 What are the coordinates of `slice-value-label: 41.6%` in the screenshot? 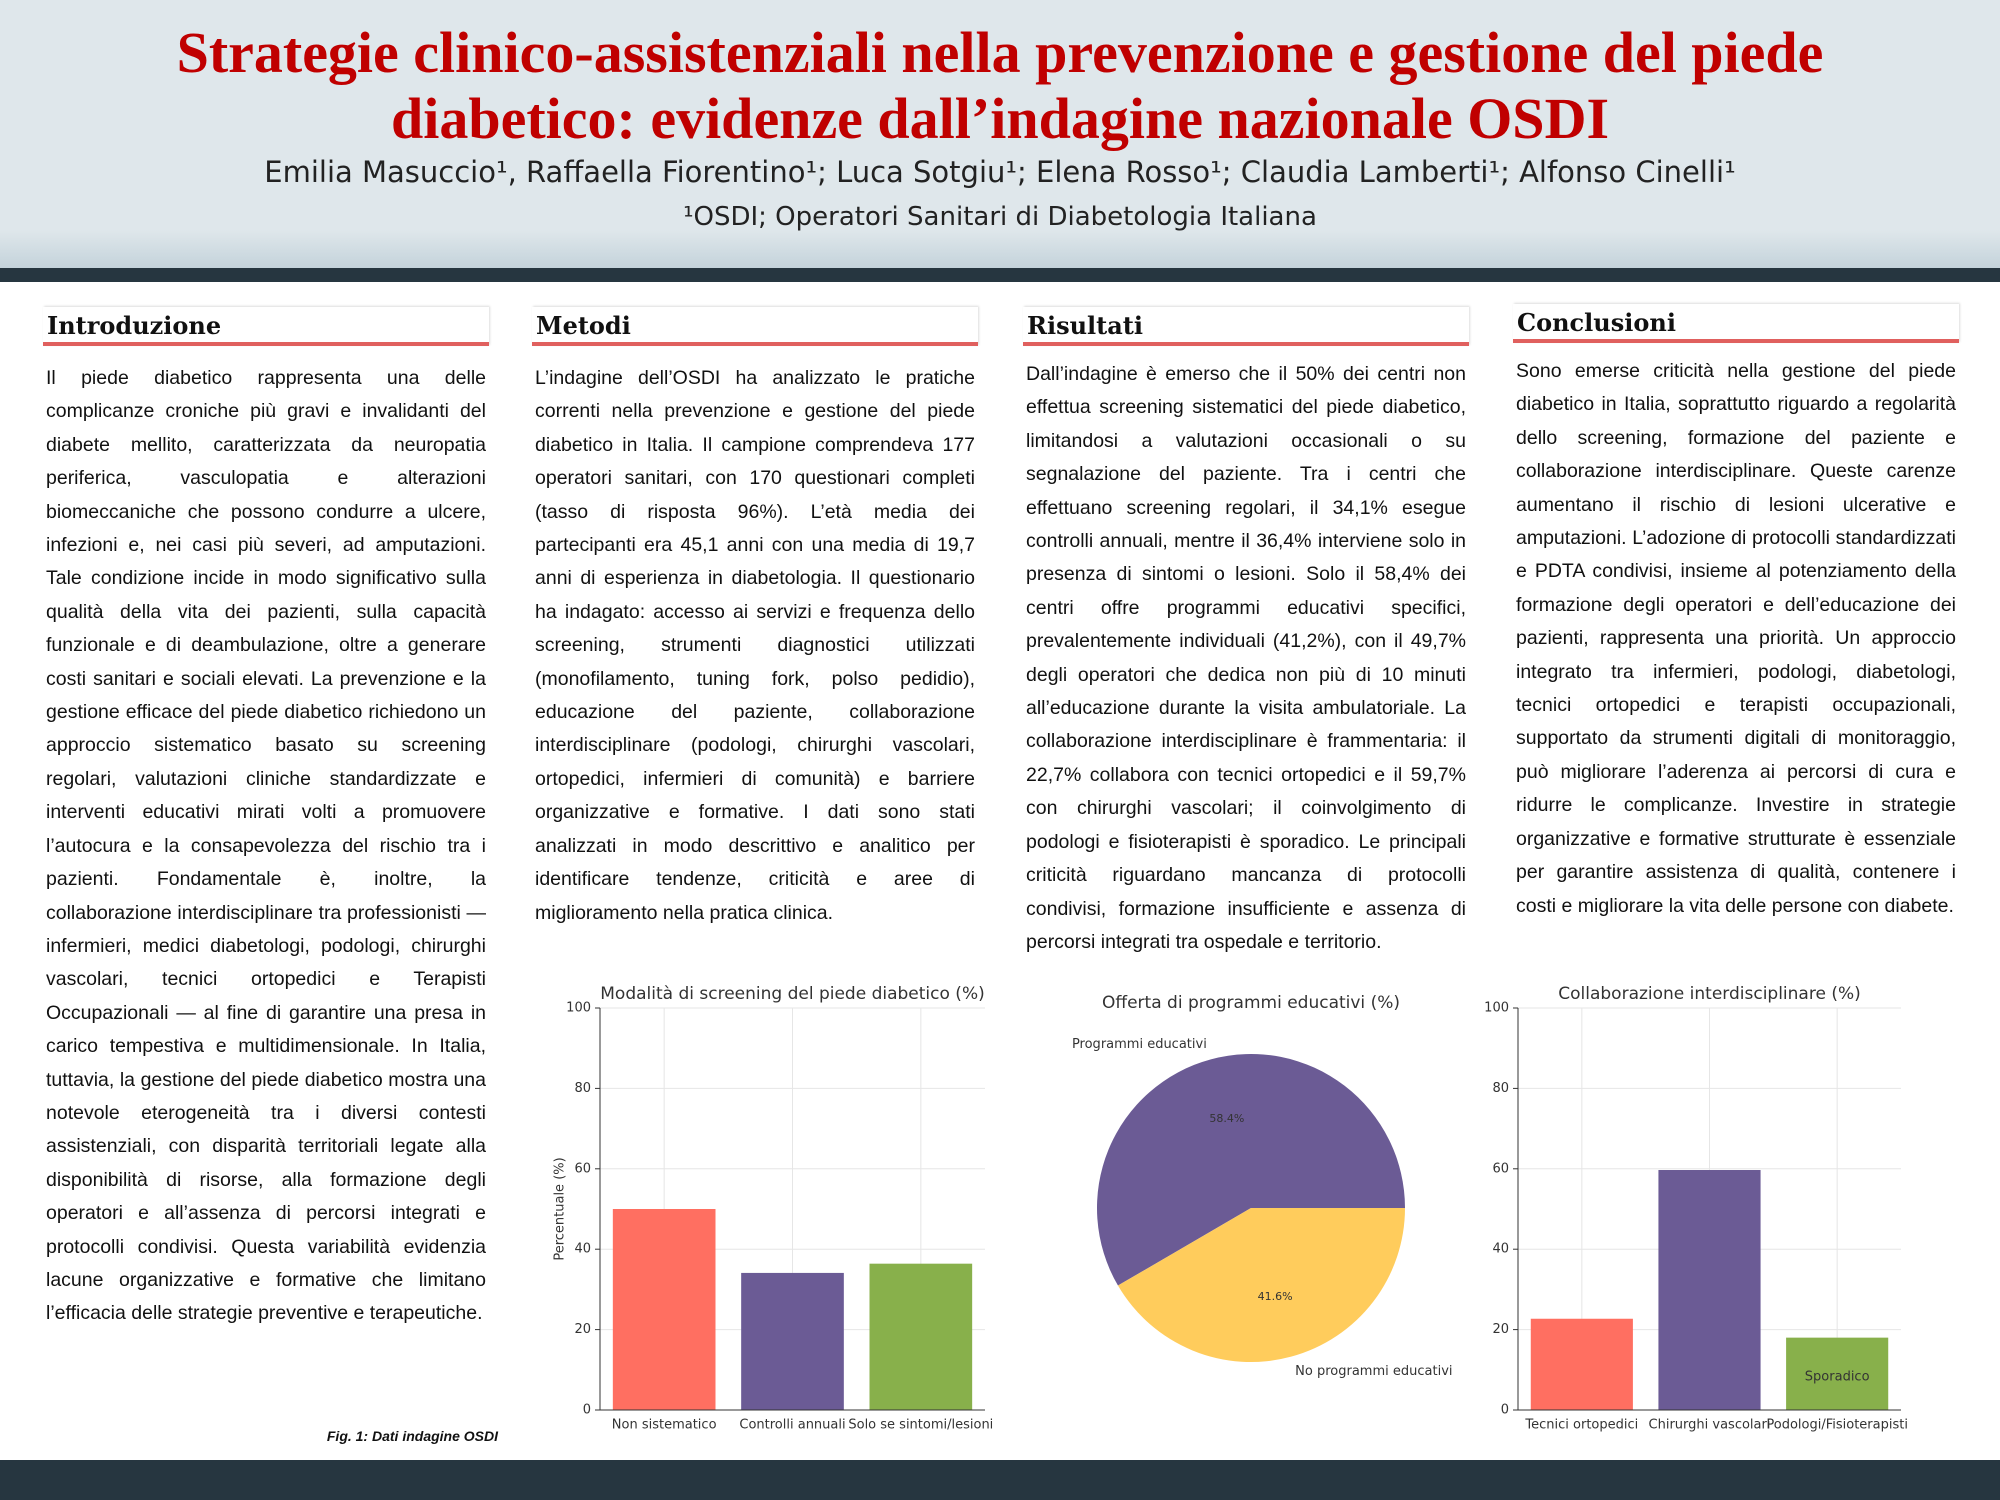 It's located at (1275, 1296).